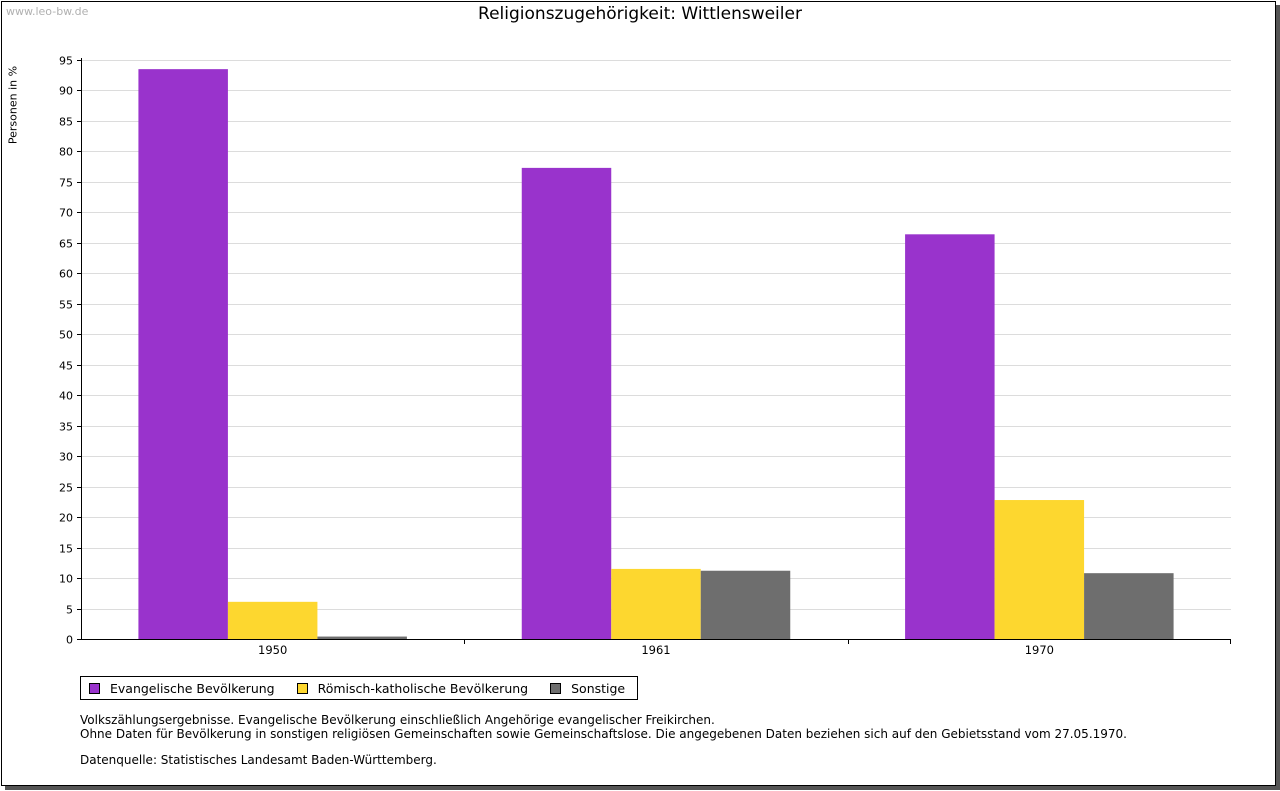 Image resolution: width=1280 pixels, height=791 pixels. I want to click on y-tick-label: 45, so click(66, 366).